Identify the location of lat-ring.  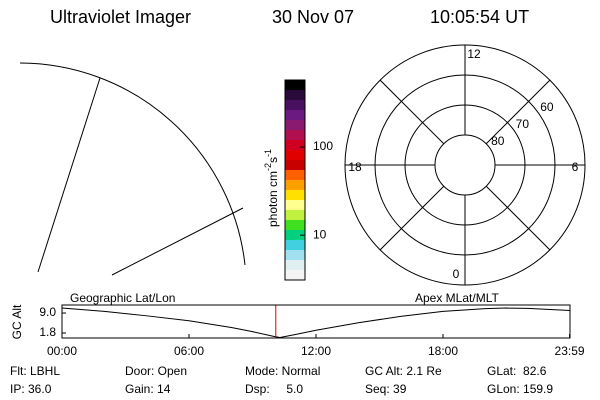
(465, 165).